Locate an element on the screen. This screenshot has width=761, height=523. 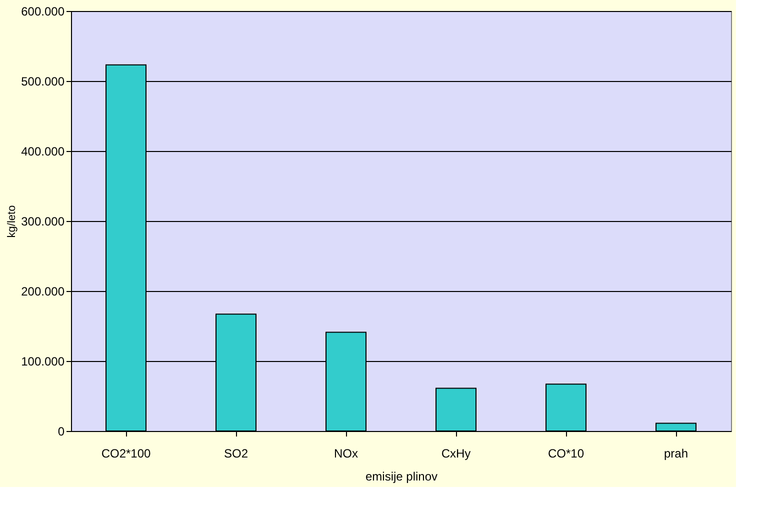
y-tick-label: 400.000 is located at coordinates (43, 151).